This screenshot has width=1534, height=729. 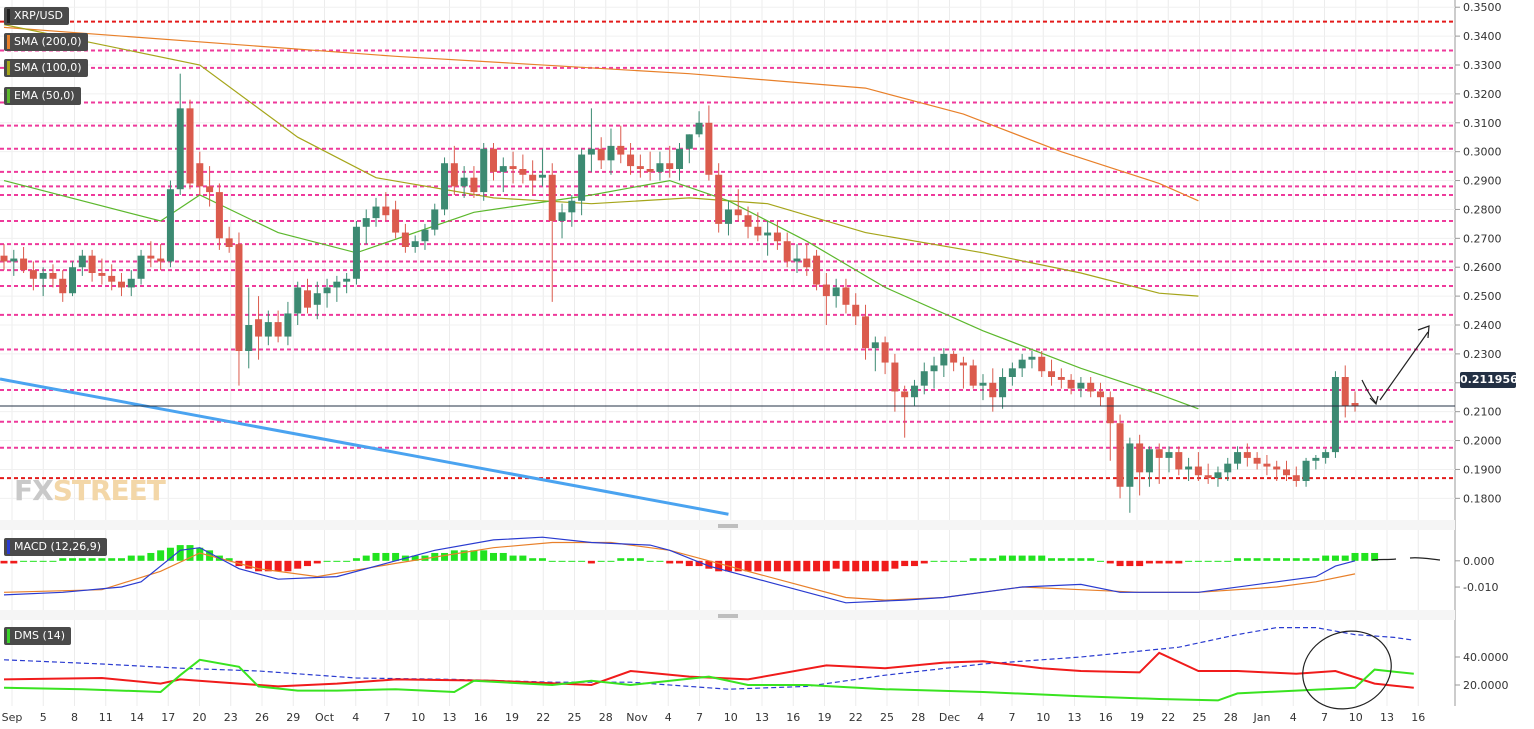 What do you see at coordinates (387, 717) in the screenshot?
I see `x-tick-label: 7` at bounding box center [387, 717].